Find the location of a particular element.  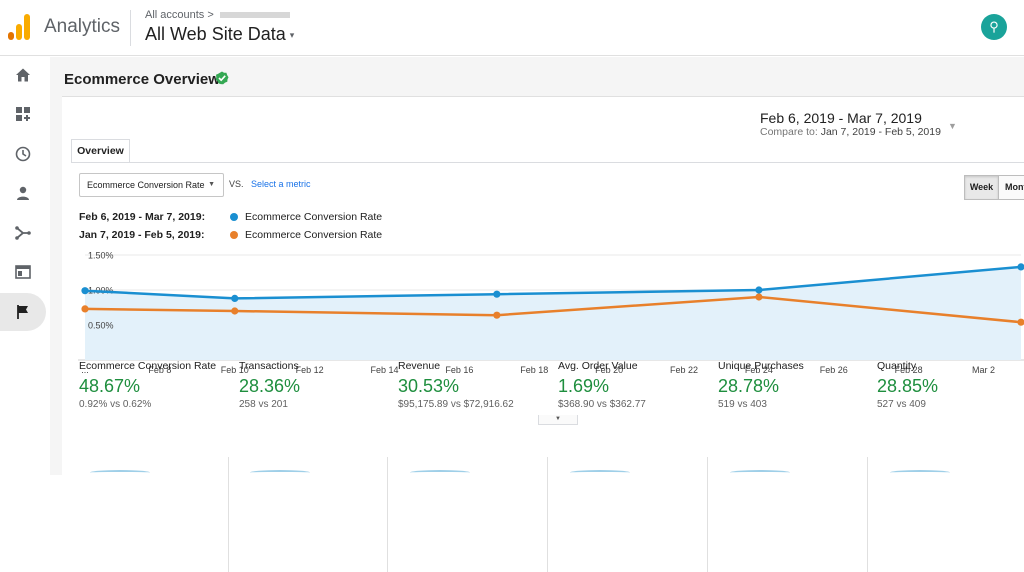

redacted-account-name is located at coordinates (254, 15).